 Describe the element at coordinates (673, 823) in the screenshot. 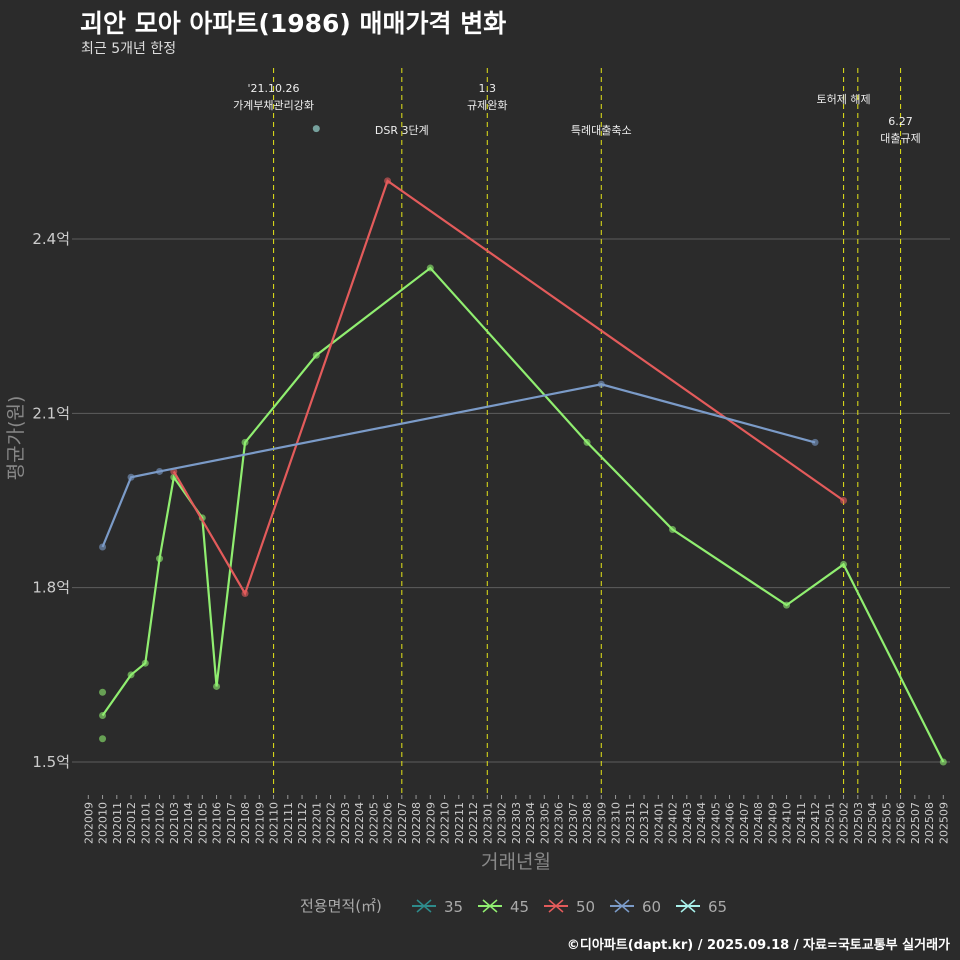

I see `x-tick-label: 202402` at that location.